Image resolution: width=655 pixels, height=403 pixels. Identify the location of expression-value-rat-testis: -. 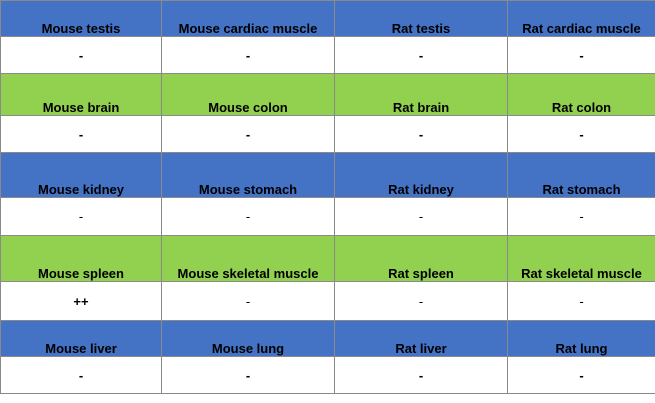
(421, 55).